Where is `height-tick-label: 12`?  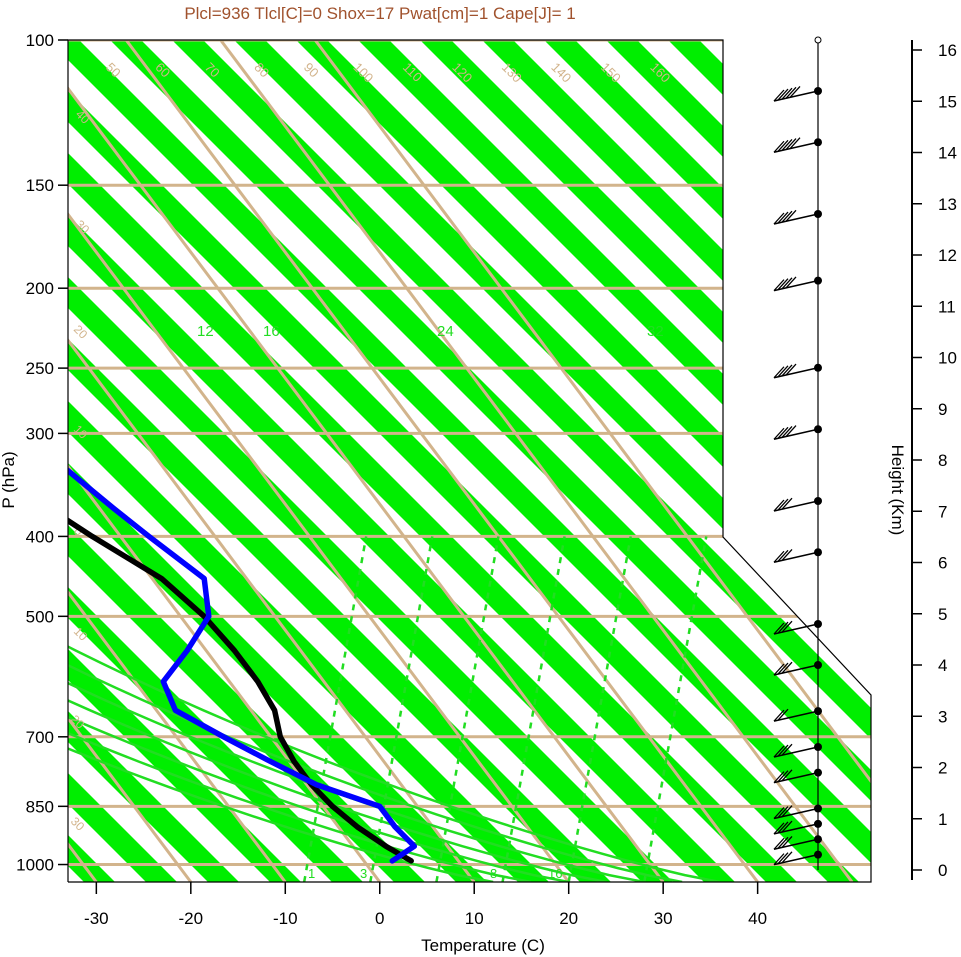
height-tick-label: 12 is located at coordinates (947, 255).